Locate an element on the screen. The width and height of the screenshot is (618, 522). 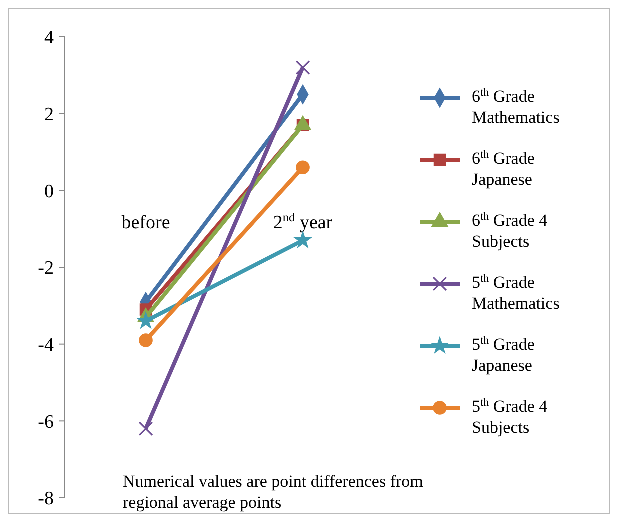
y-tick-label: 4 is located at coordinates (49, 38).